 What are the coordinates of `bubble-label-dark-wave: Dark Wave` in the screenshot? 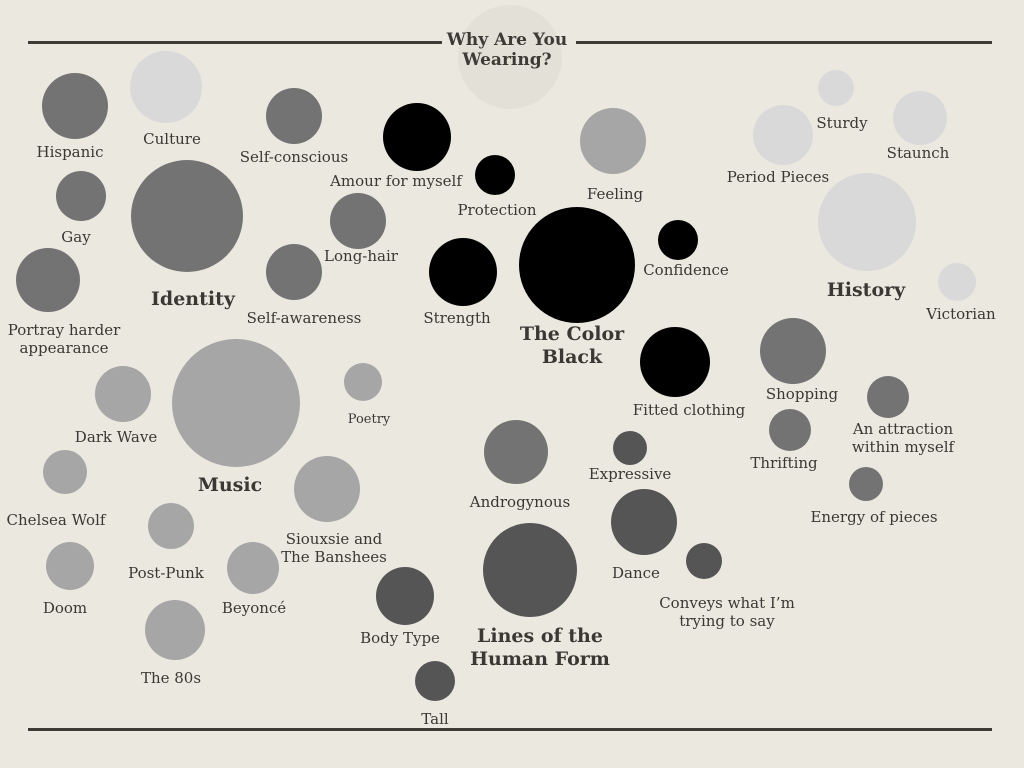 It's located at (116, 437).